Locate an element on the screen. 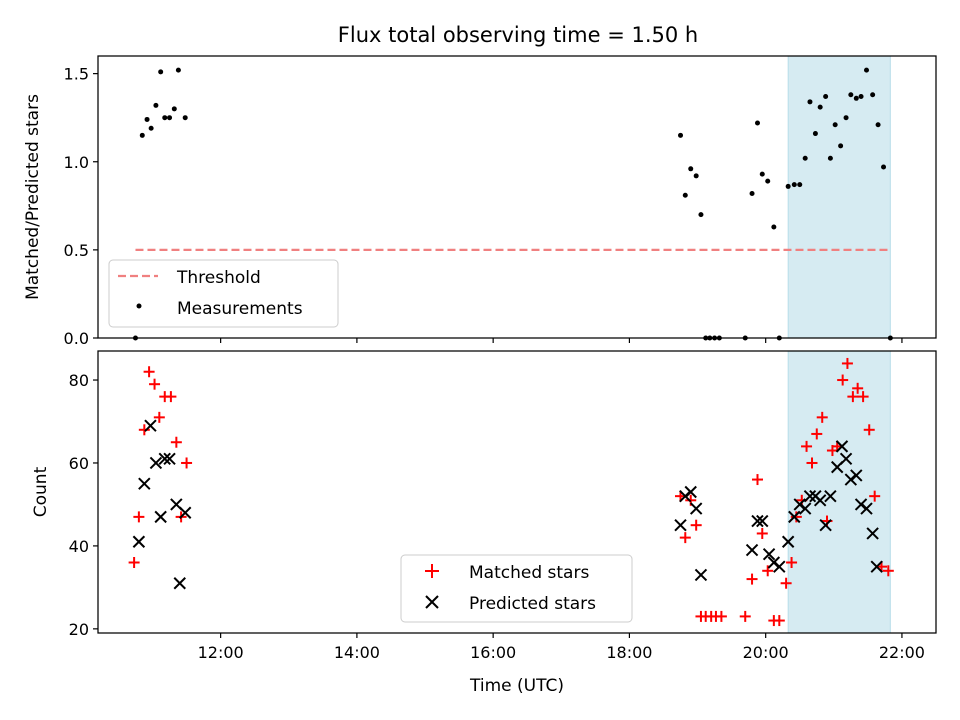  legend-measurements-swatch is located at coordinates (139, 306).